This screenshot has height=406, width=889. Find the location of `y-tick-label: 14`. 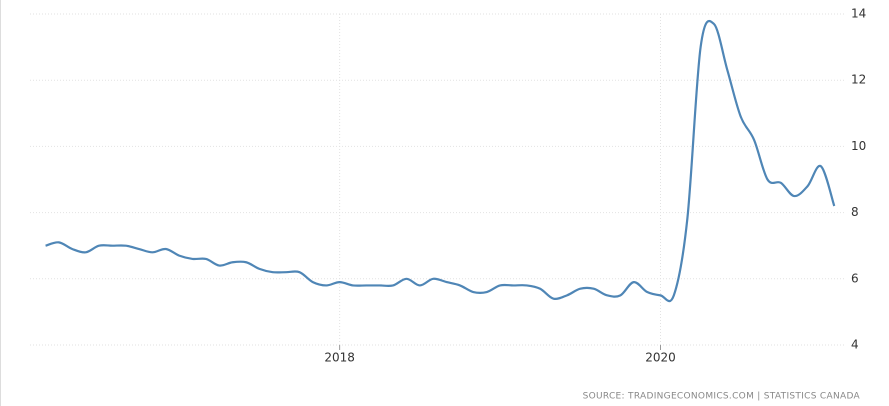

y-tick-label: 14 is located at coordinates (858, 14).